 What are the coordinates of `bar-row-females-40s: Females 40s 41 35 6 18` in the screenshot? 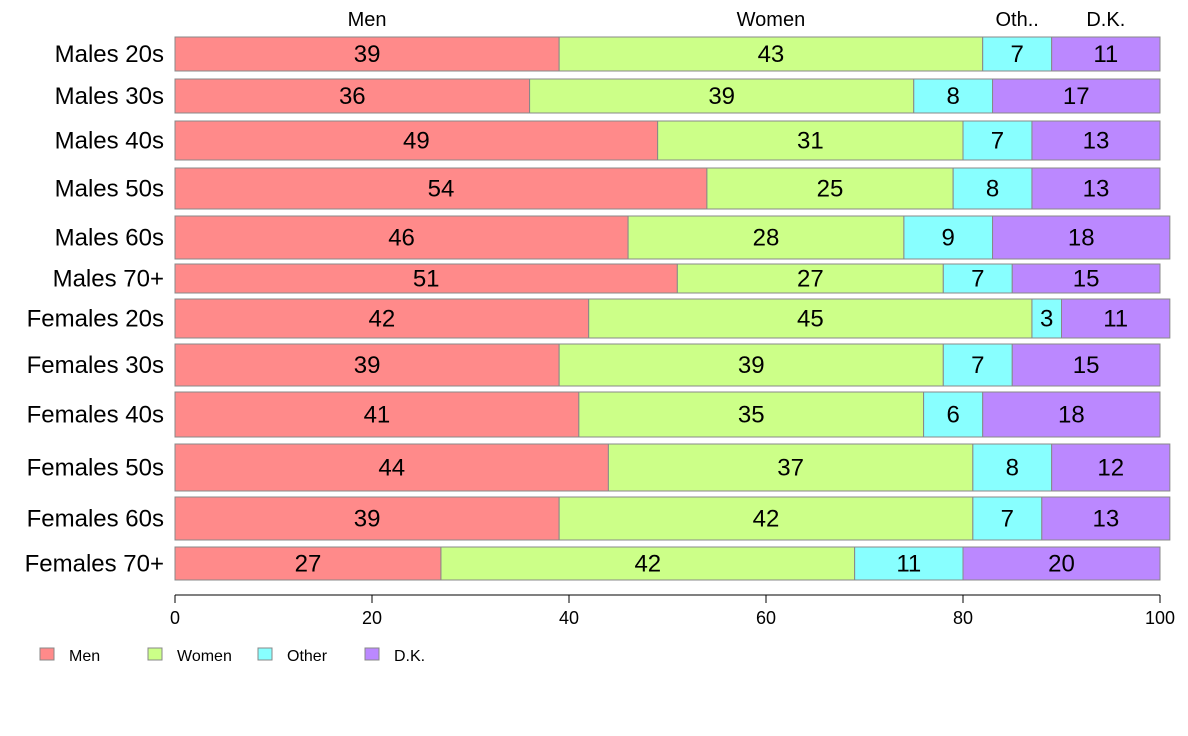 It's located at (594, 414).